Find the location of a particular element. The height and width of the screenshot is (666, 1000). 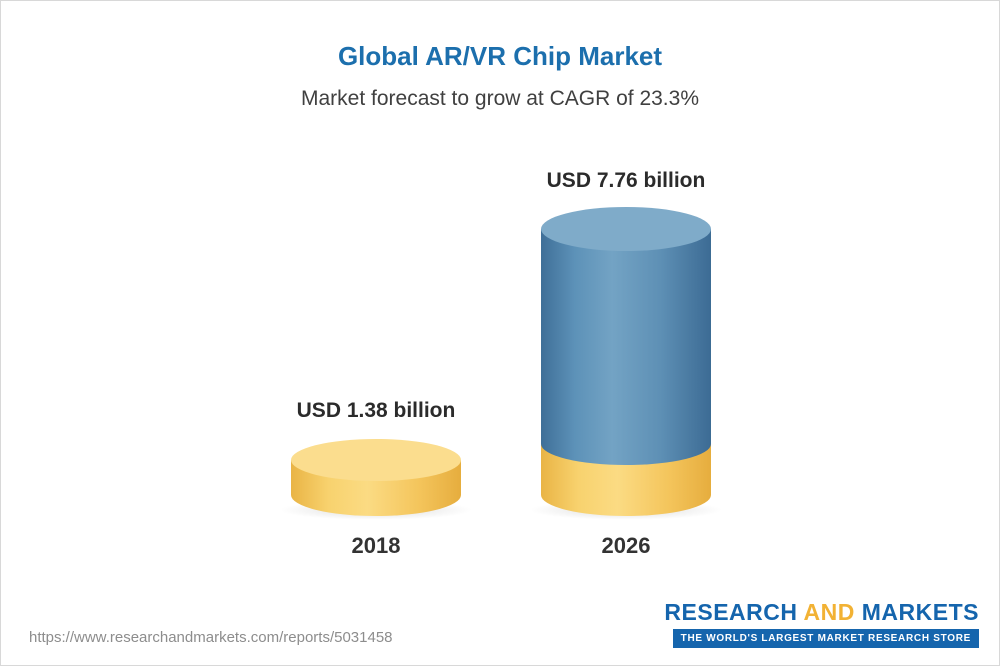

brand-word-markets: MARKETS is located at coordinates (920, 612).